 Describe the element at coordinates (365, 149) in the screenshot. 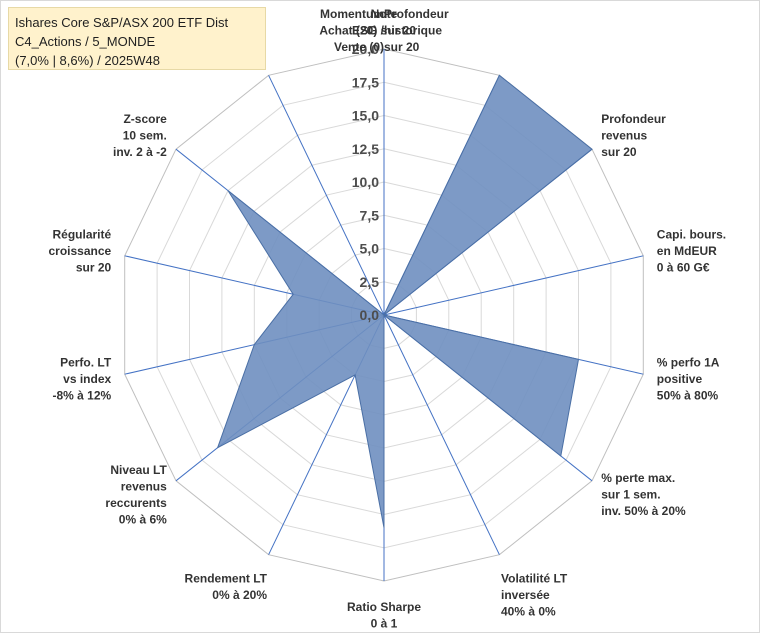

I see `tick-label-5: 12,5` at that location.